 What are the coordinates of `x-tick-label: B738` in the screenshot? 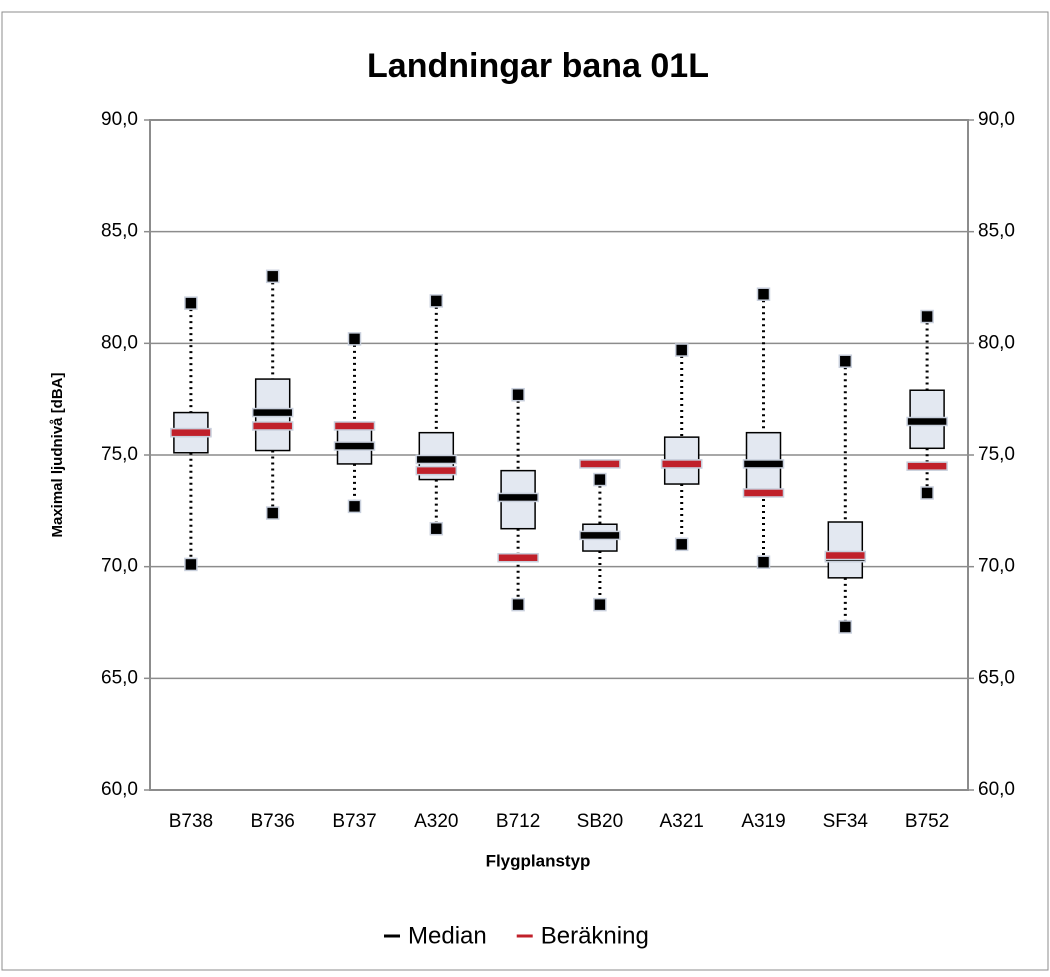 It's located at (191, 821).